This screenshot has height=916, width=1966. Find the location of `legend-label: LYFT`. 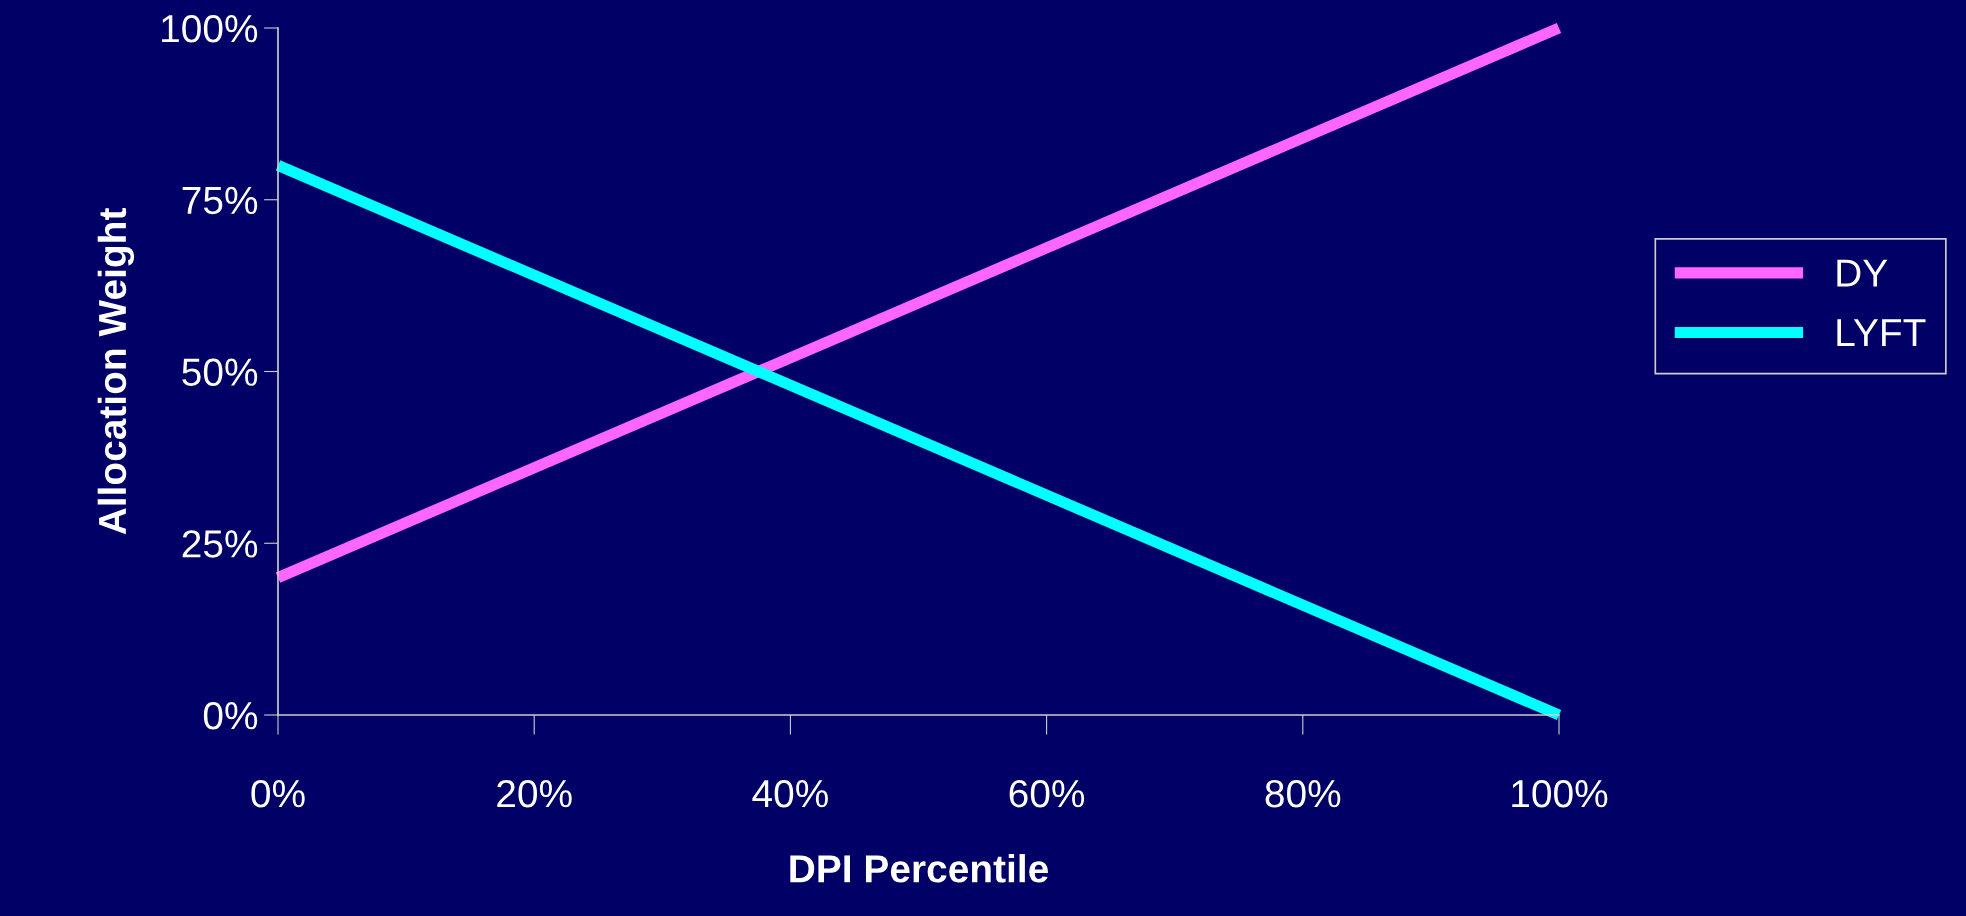

legend-label: LYFT is located at coordinates (1881, 333).